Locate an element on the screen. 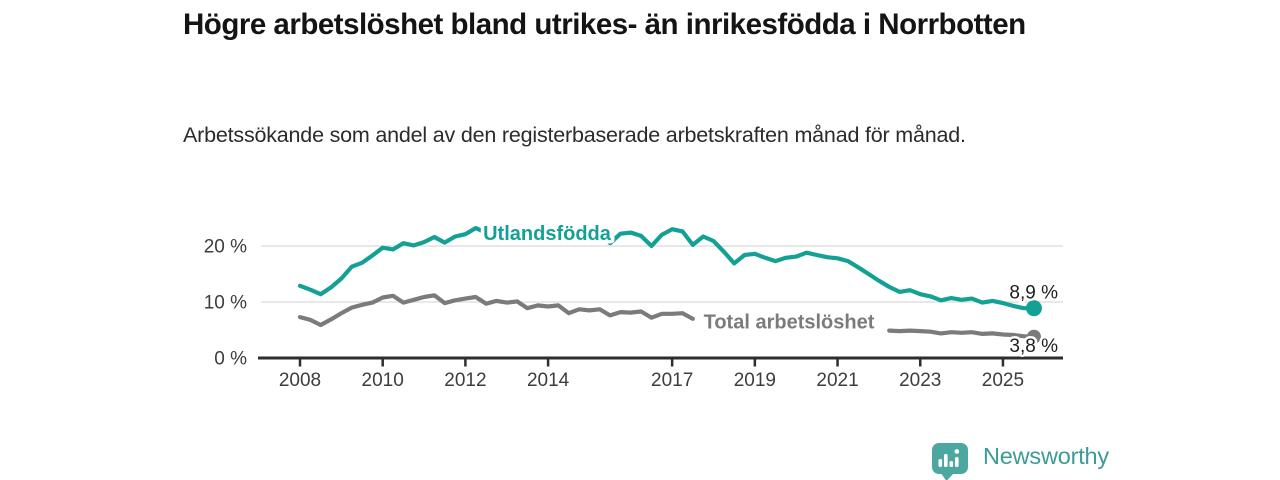 The height and width of the screenshot is (480, 1280). series-label-utlandsfodda: Utlandsfödda is located at coordinates (547, 234).